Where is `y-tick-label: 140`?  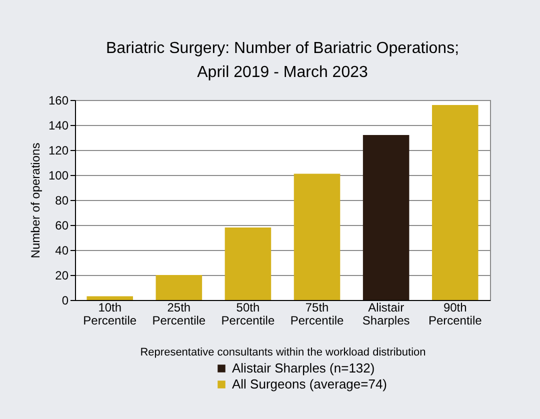 y-tick-label: 140 is located at coordinates (58, 125).